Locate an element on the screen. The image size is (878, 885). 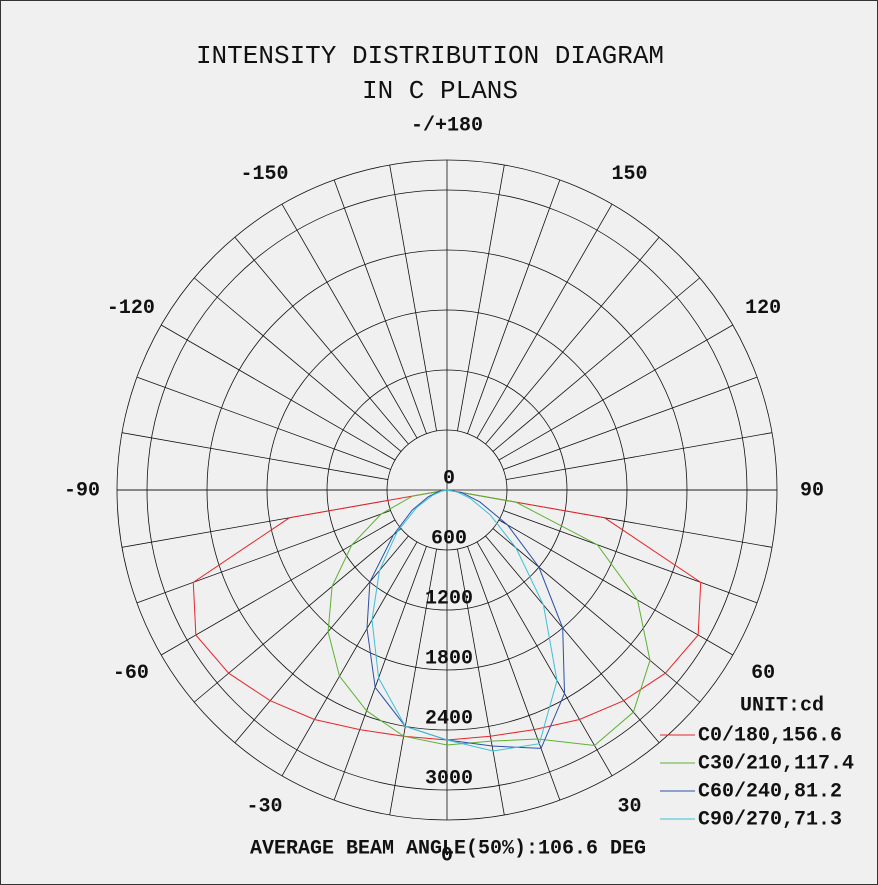
theta-tick-label: 60 is located at coordinates (763, 673).